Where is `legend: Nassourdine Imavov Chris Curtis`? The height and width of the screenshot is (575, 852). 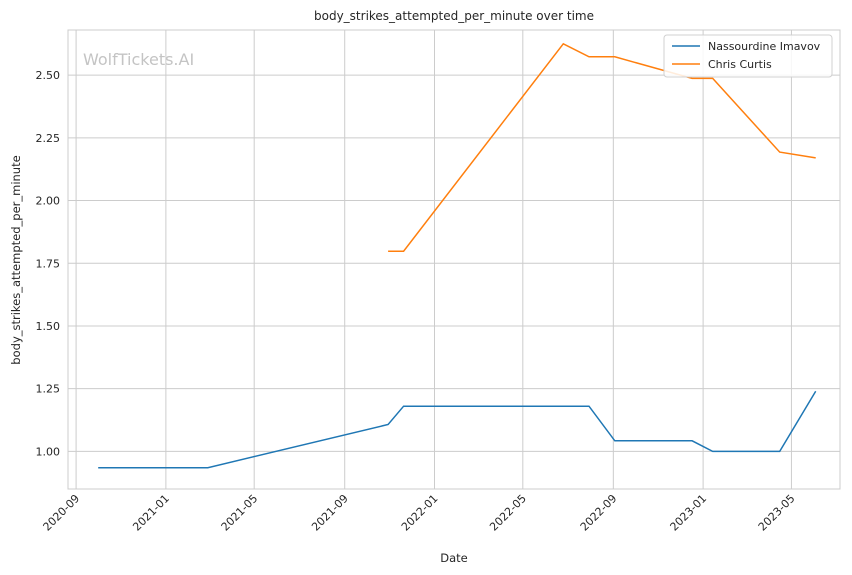
legend: Nassourdine Imavov Chris Curtis is located at coordinates (748, 56).